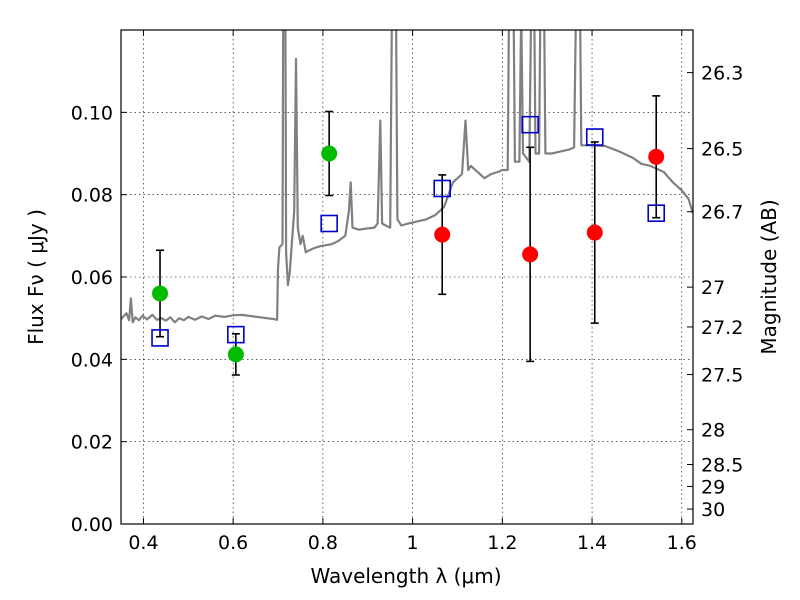 The height and width of the screenshot is (600, 800). What do you see at coordinates (92, 113) in the screenshot?
I see `y-tick-label: 0.10` at bounding box center [92, 113].